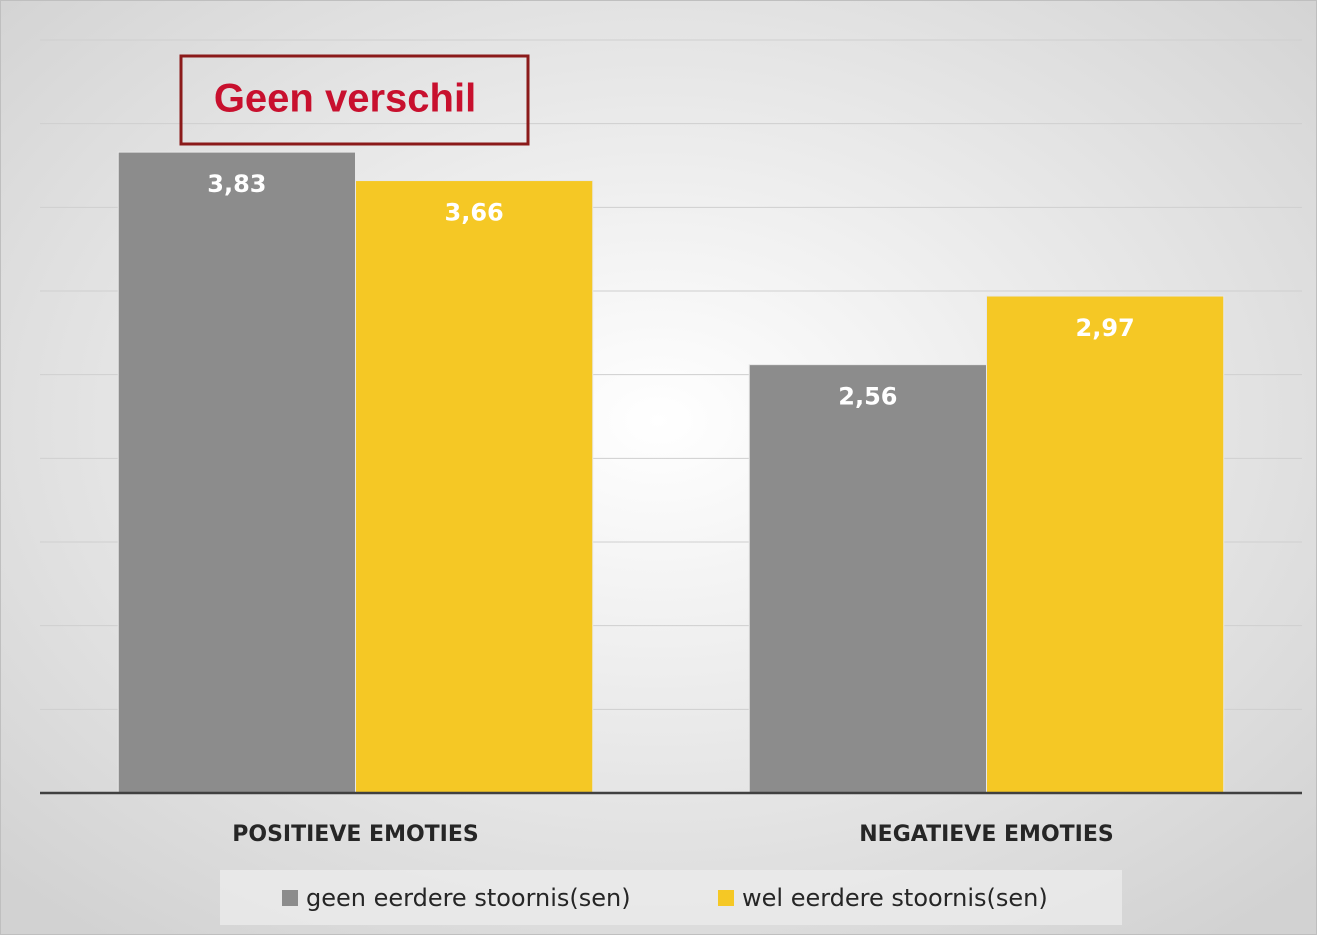 The width and height of the screenshot is (1317, 935). I want to click on legend-label: wel eerdere stoornis(sen), so click(895, 898).